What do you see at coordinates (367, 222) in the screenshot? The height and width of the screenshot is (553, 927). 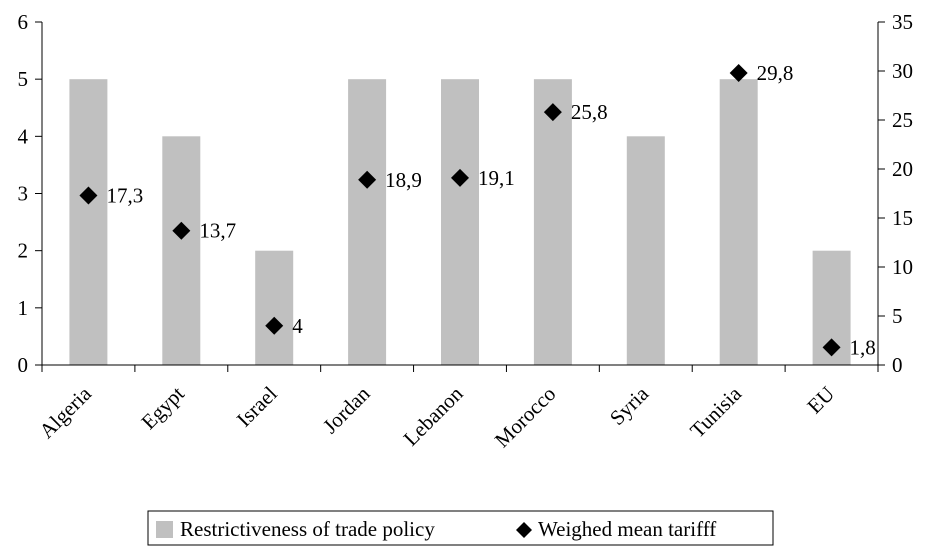 I see `bar-jordan` at bounding box center [367, 222].